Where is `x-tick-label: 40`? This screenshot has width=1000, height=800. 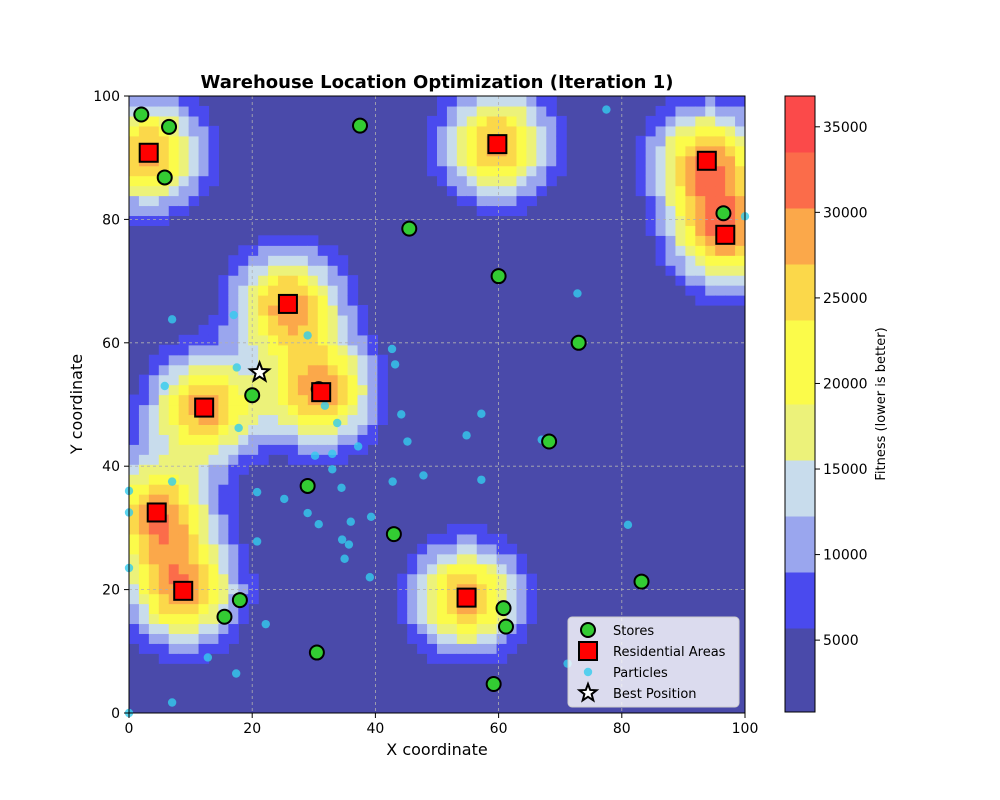
x-tick-label: 40 is located at coordinates (375, 729).